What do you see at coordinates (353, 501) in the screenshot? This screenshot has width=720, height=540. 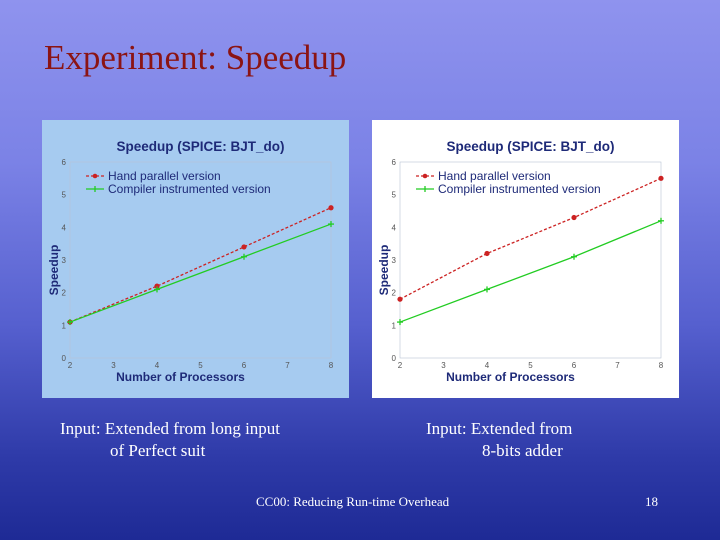 I see `footer-text: CC00: Reducing Run-time Overhead` at bounding box center [353, 501].